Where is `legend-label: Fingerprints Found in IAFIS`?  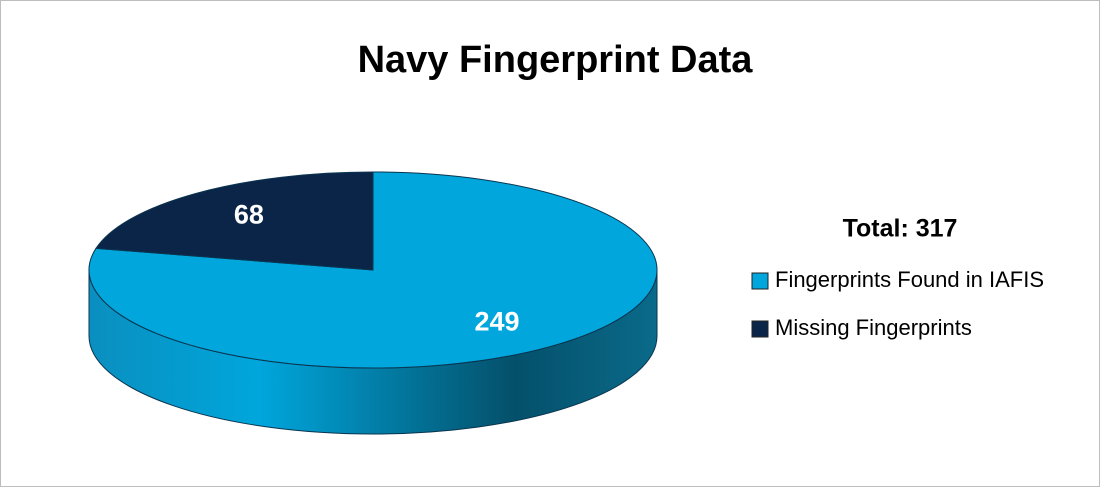 legend-label: Fingerprints Found in IAFIS is located at coordinates (909, 279).